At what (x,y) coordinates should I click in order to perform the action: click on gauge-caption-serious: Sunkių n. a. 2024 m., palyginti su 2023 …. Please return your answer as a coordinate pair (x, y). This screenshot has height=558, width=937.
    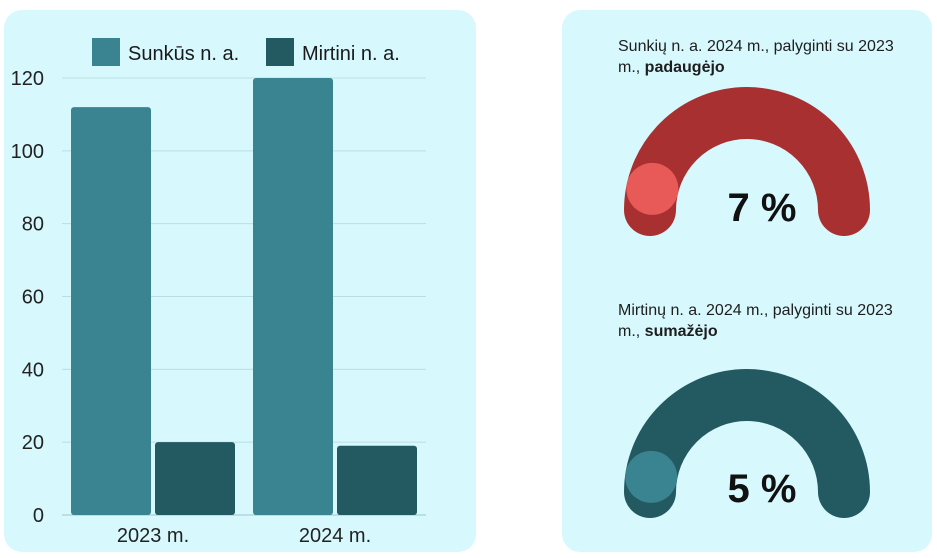
    Looking at the image, I should click on (768, 57).